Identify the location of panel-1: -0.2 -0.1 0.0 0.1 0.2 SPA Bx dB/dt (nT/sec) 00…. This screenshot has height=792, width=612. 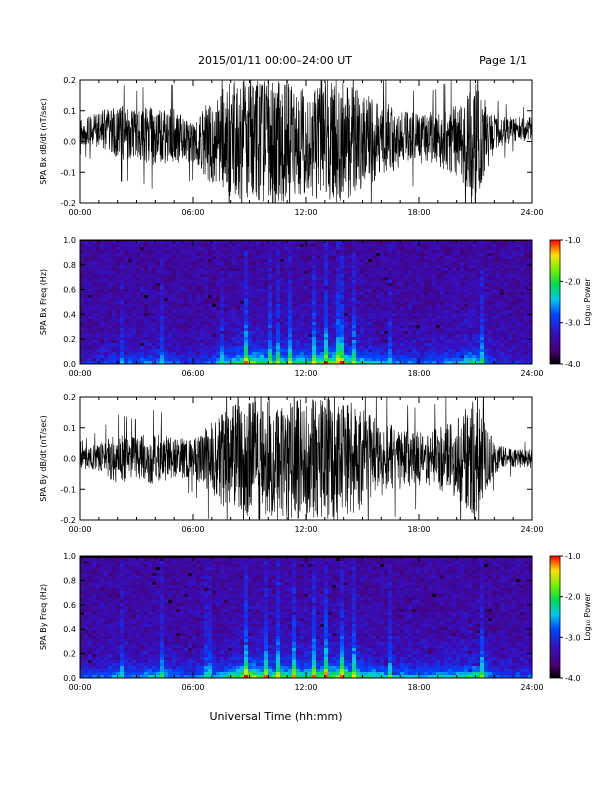
(291, 146).